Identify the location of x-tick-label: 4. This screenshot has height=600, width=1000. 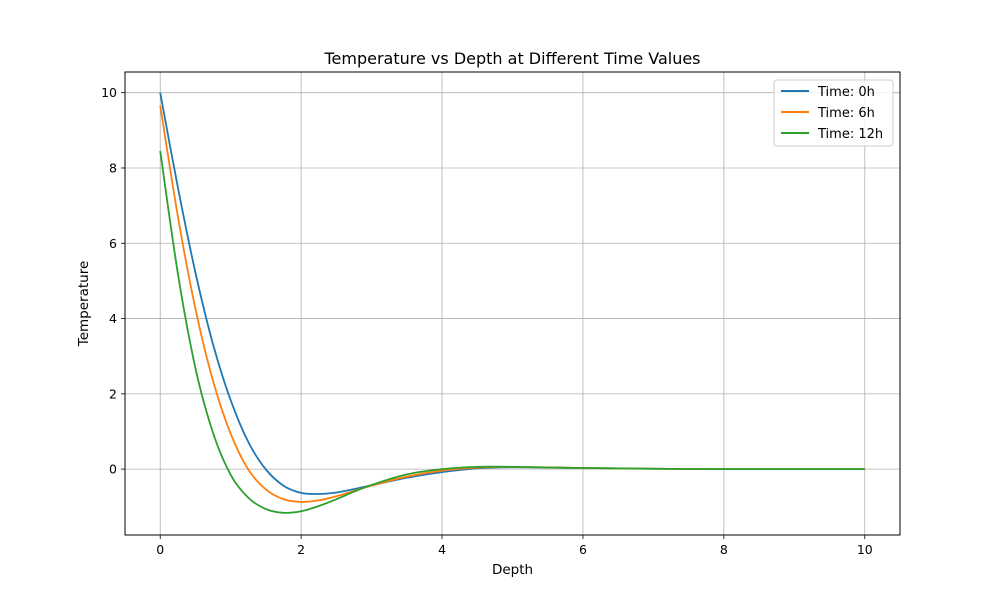
(442, 549).